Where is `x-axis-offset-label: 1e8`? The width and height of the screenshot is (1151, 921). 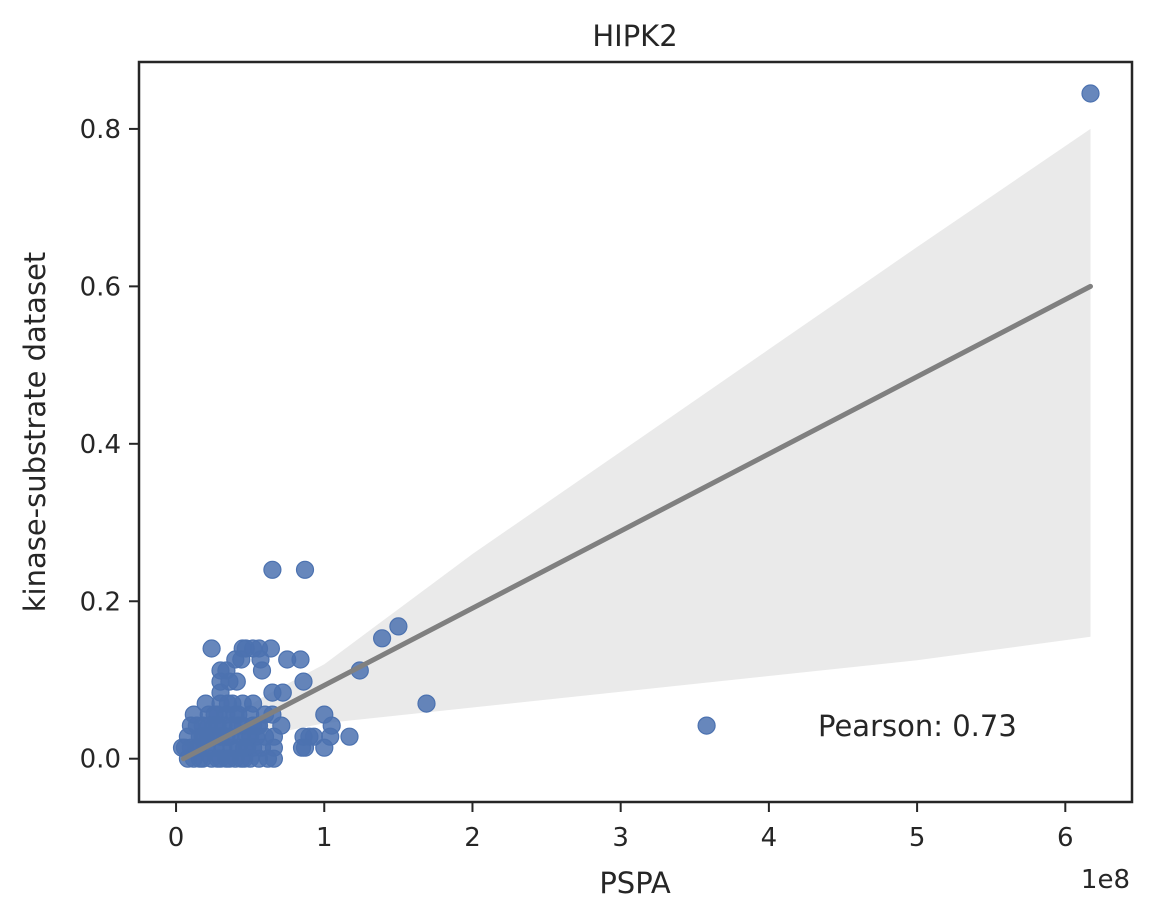
x-axis-offset-label: 1e8 is located at coordinates (1105, 880).